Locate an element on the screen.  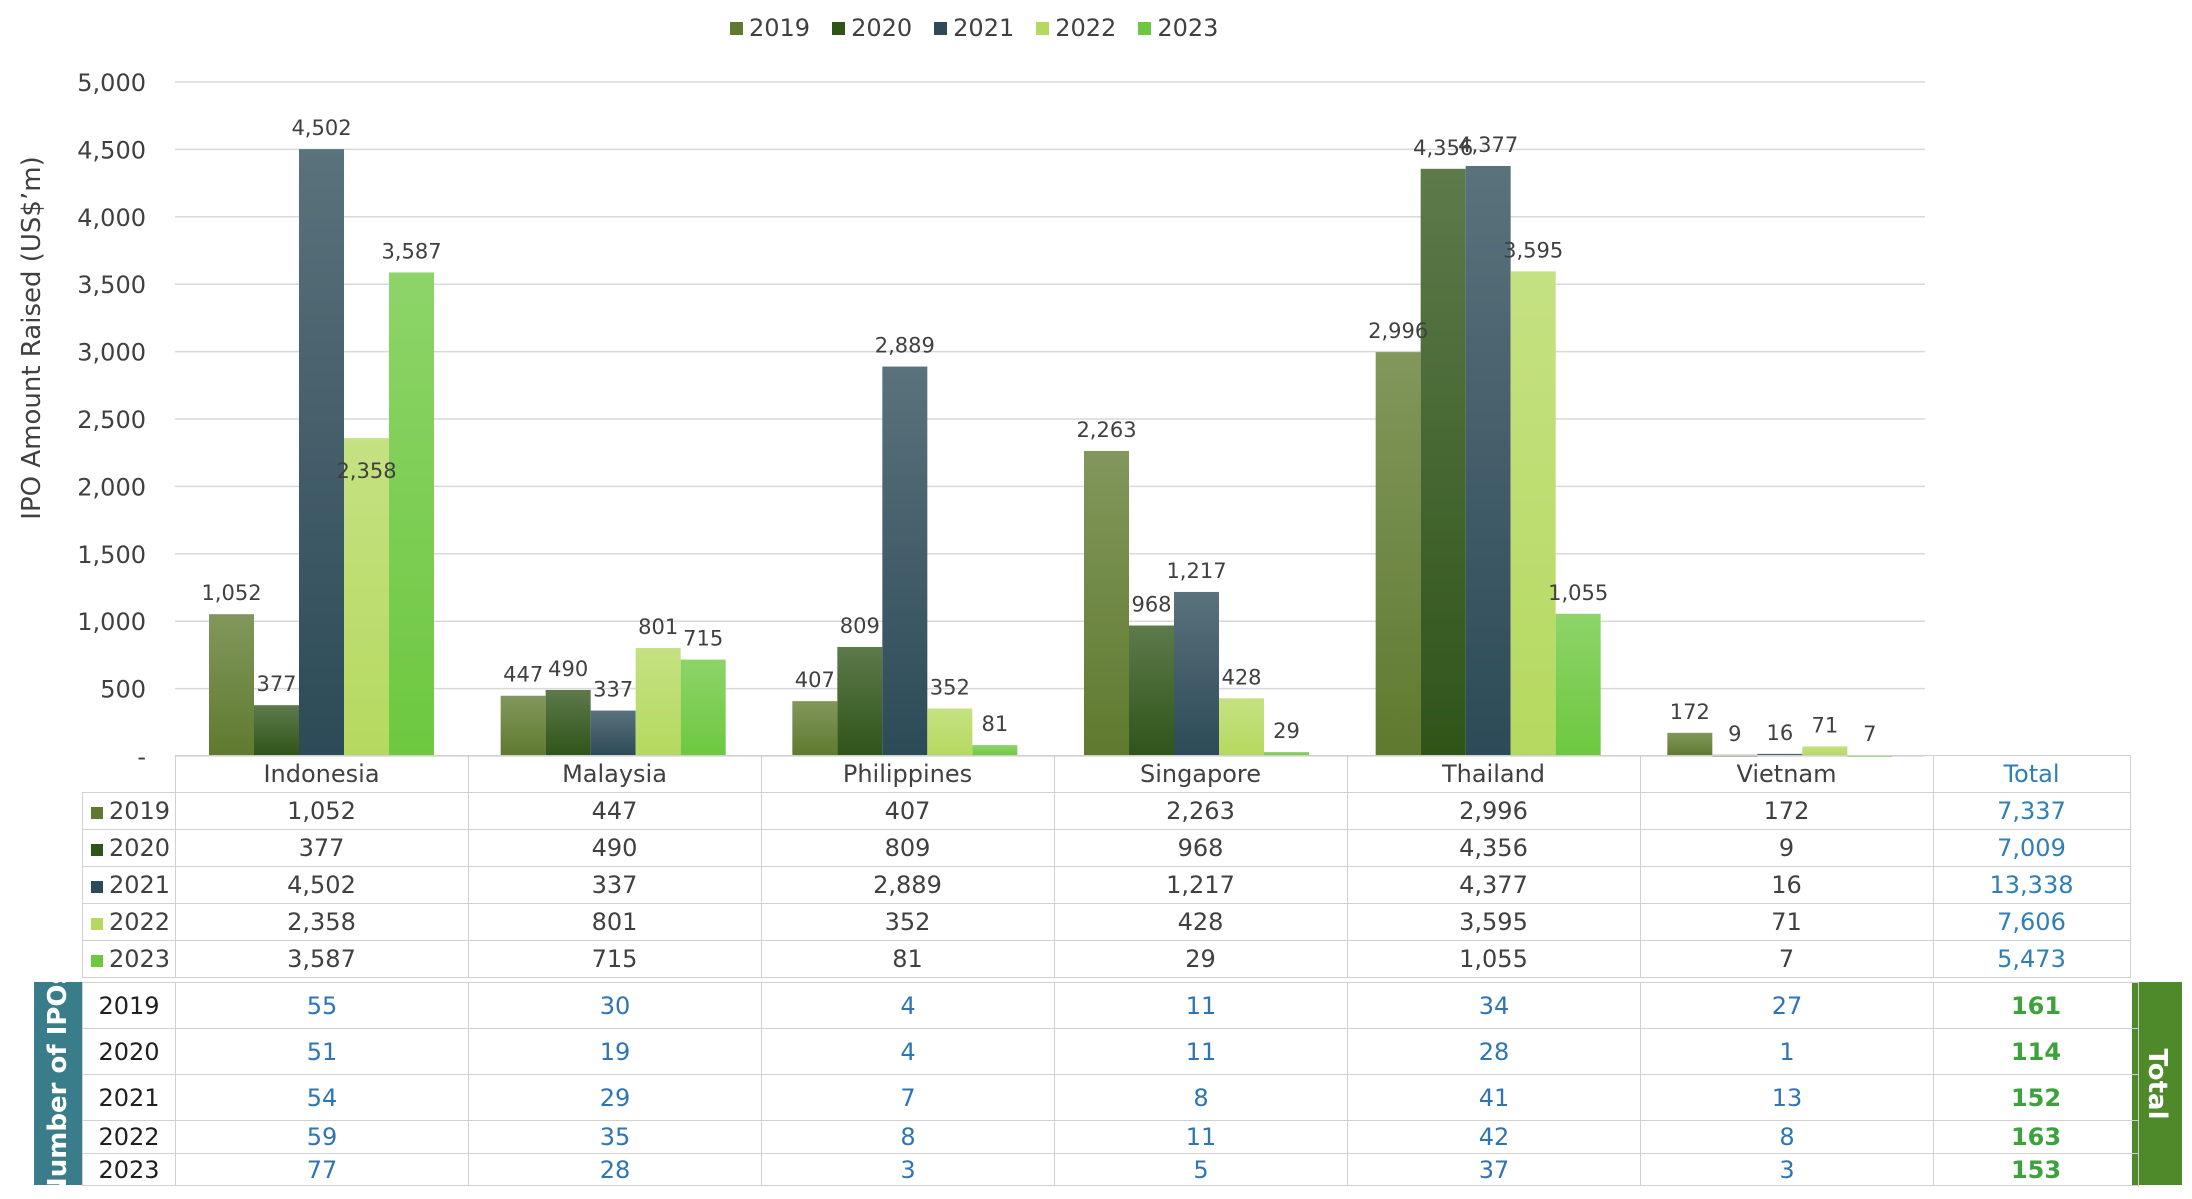
amount-total: 7,606 is located at coordinates (2031, 922).